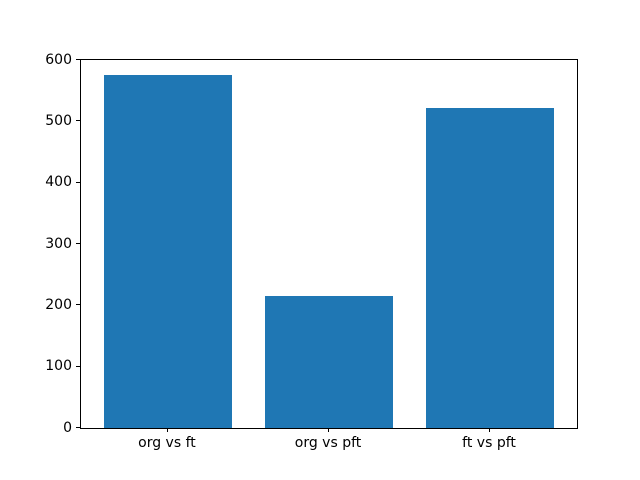 The image size is (640, 480). What do you see at coordinates (58, 243) in the screenshot?
I see `y-tick-label: 300` at bounding box center [58, 243].